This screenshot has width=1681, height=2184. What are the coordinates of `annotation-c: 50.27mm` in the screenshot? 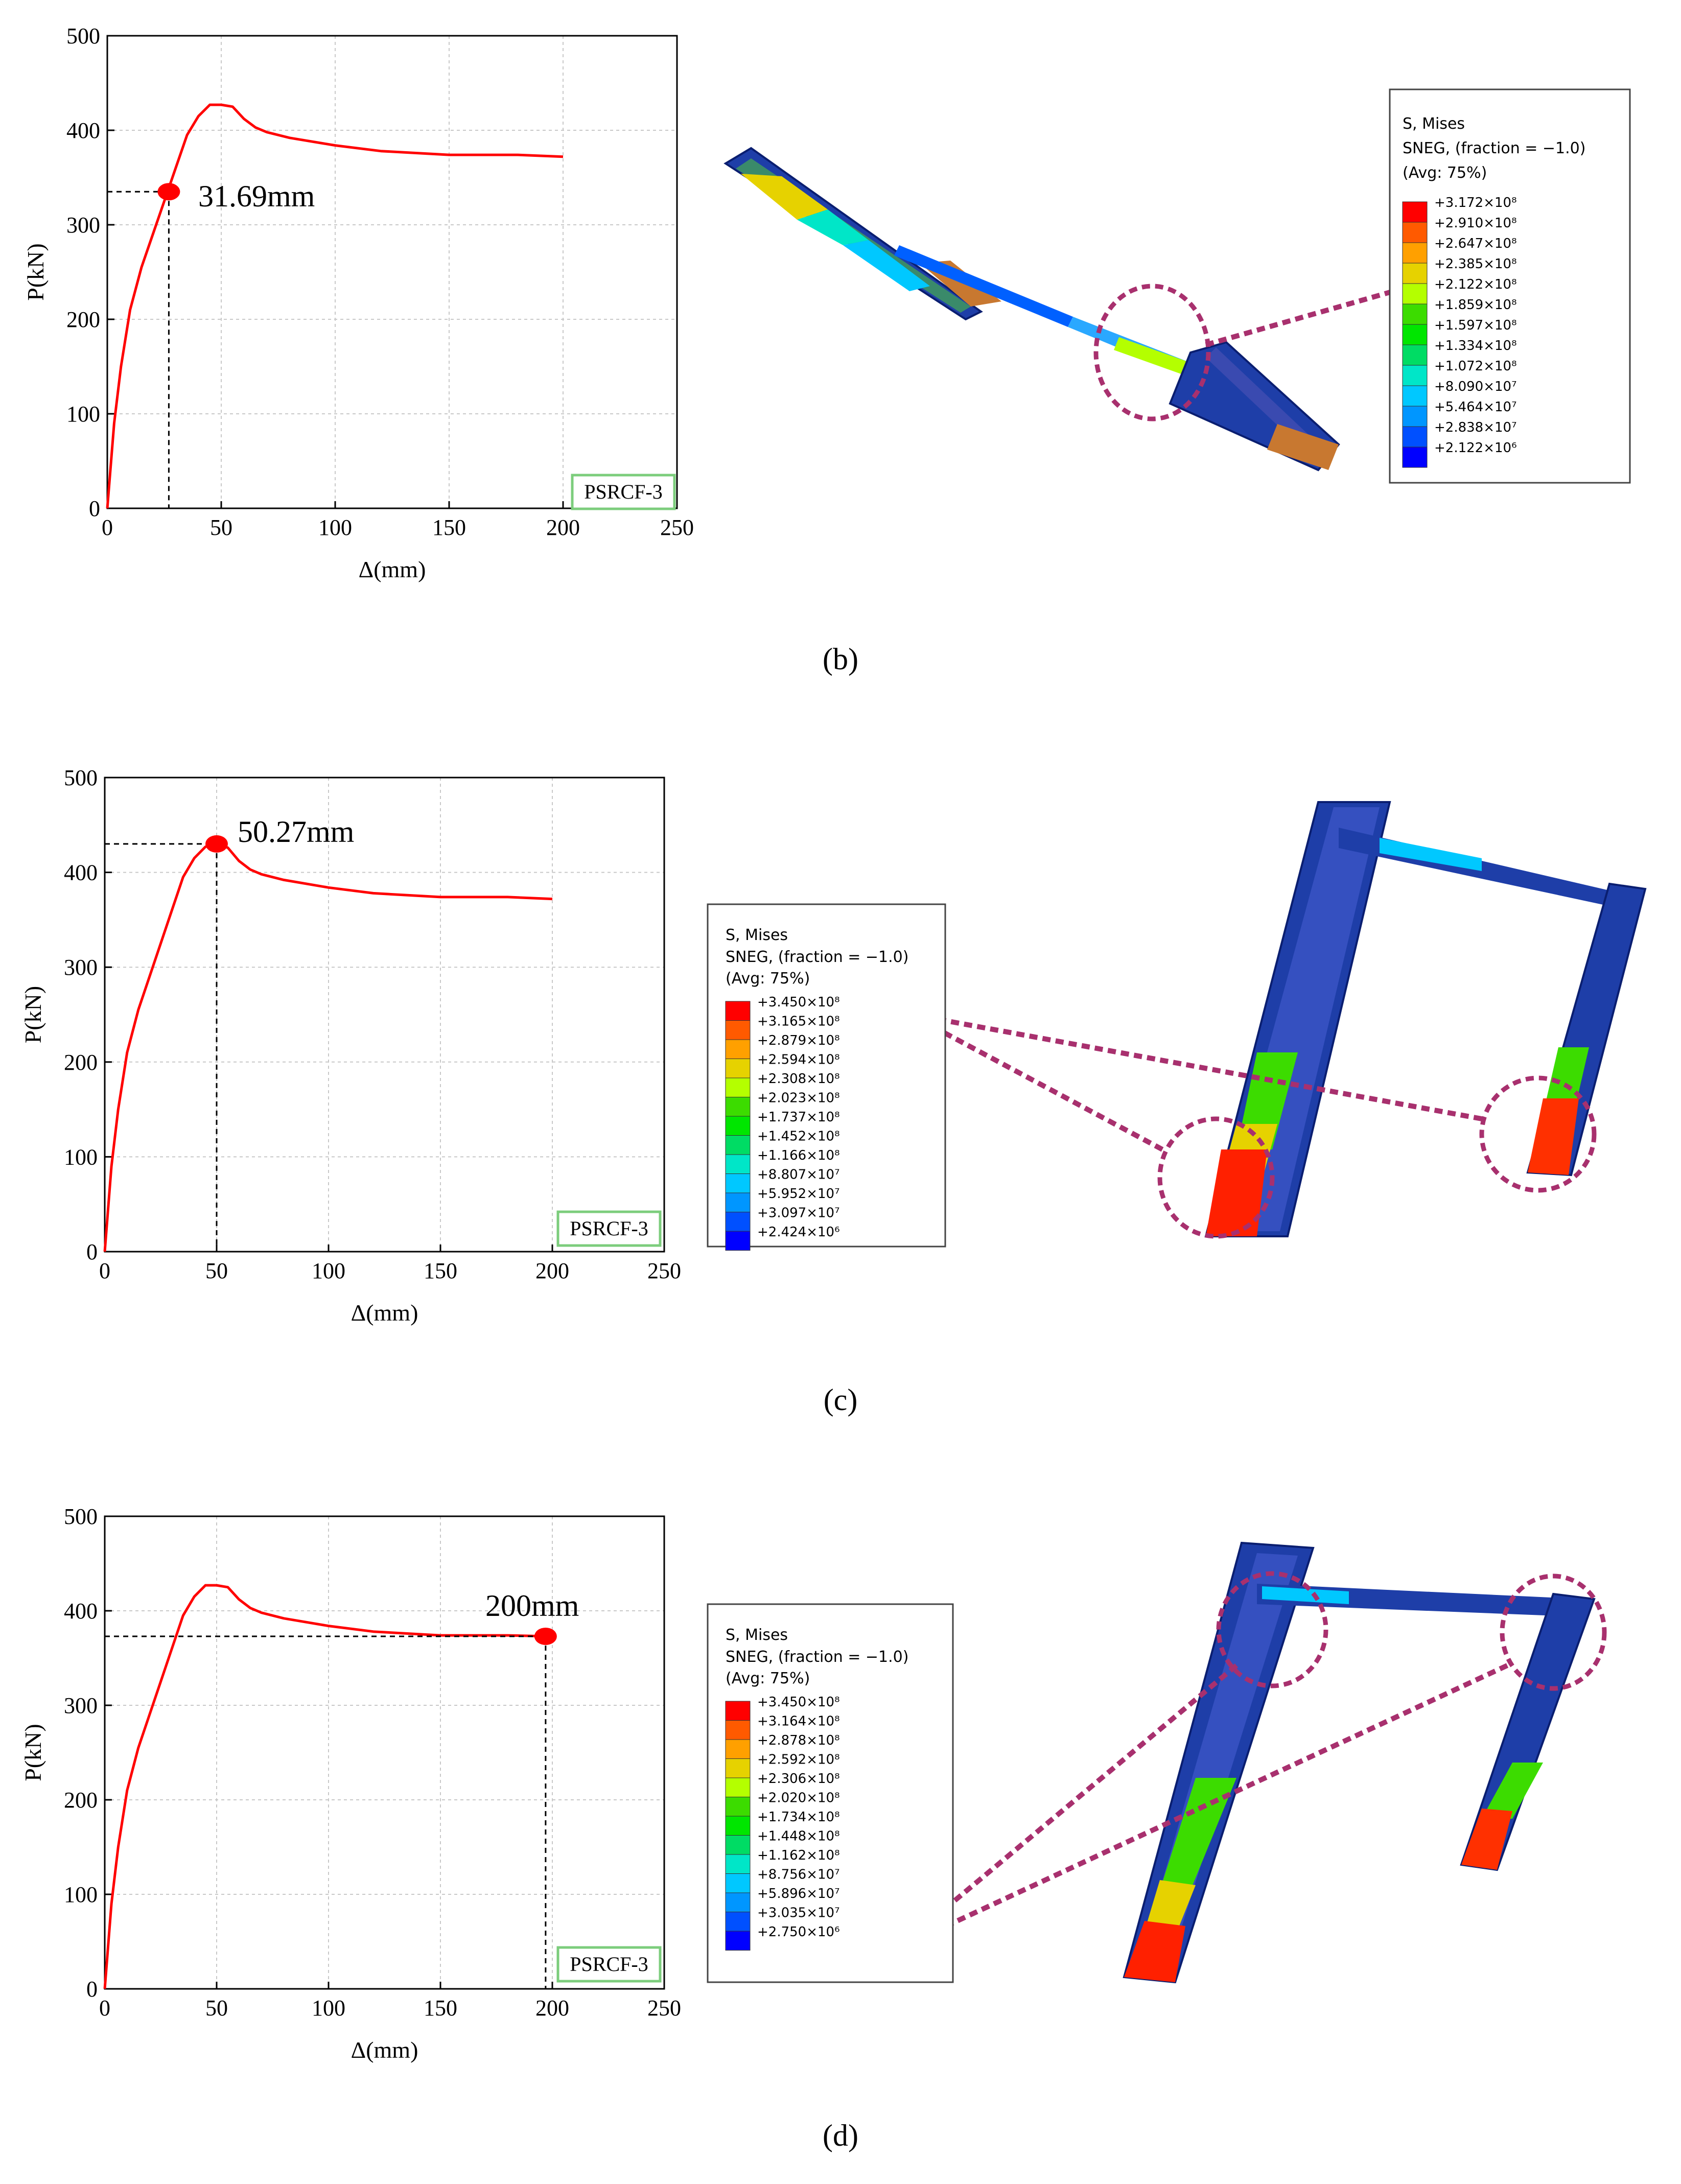 It's located at (296, 832).